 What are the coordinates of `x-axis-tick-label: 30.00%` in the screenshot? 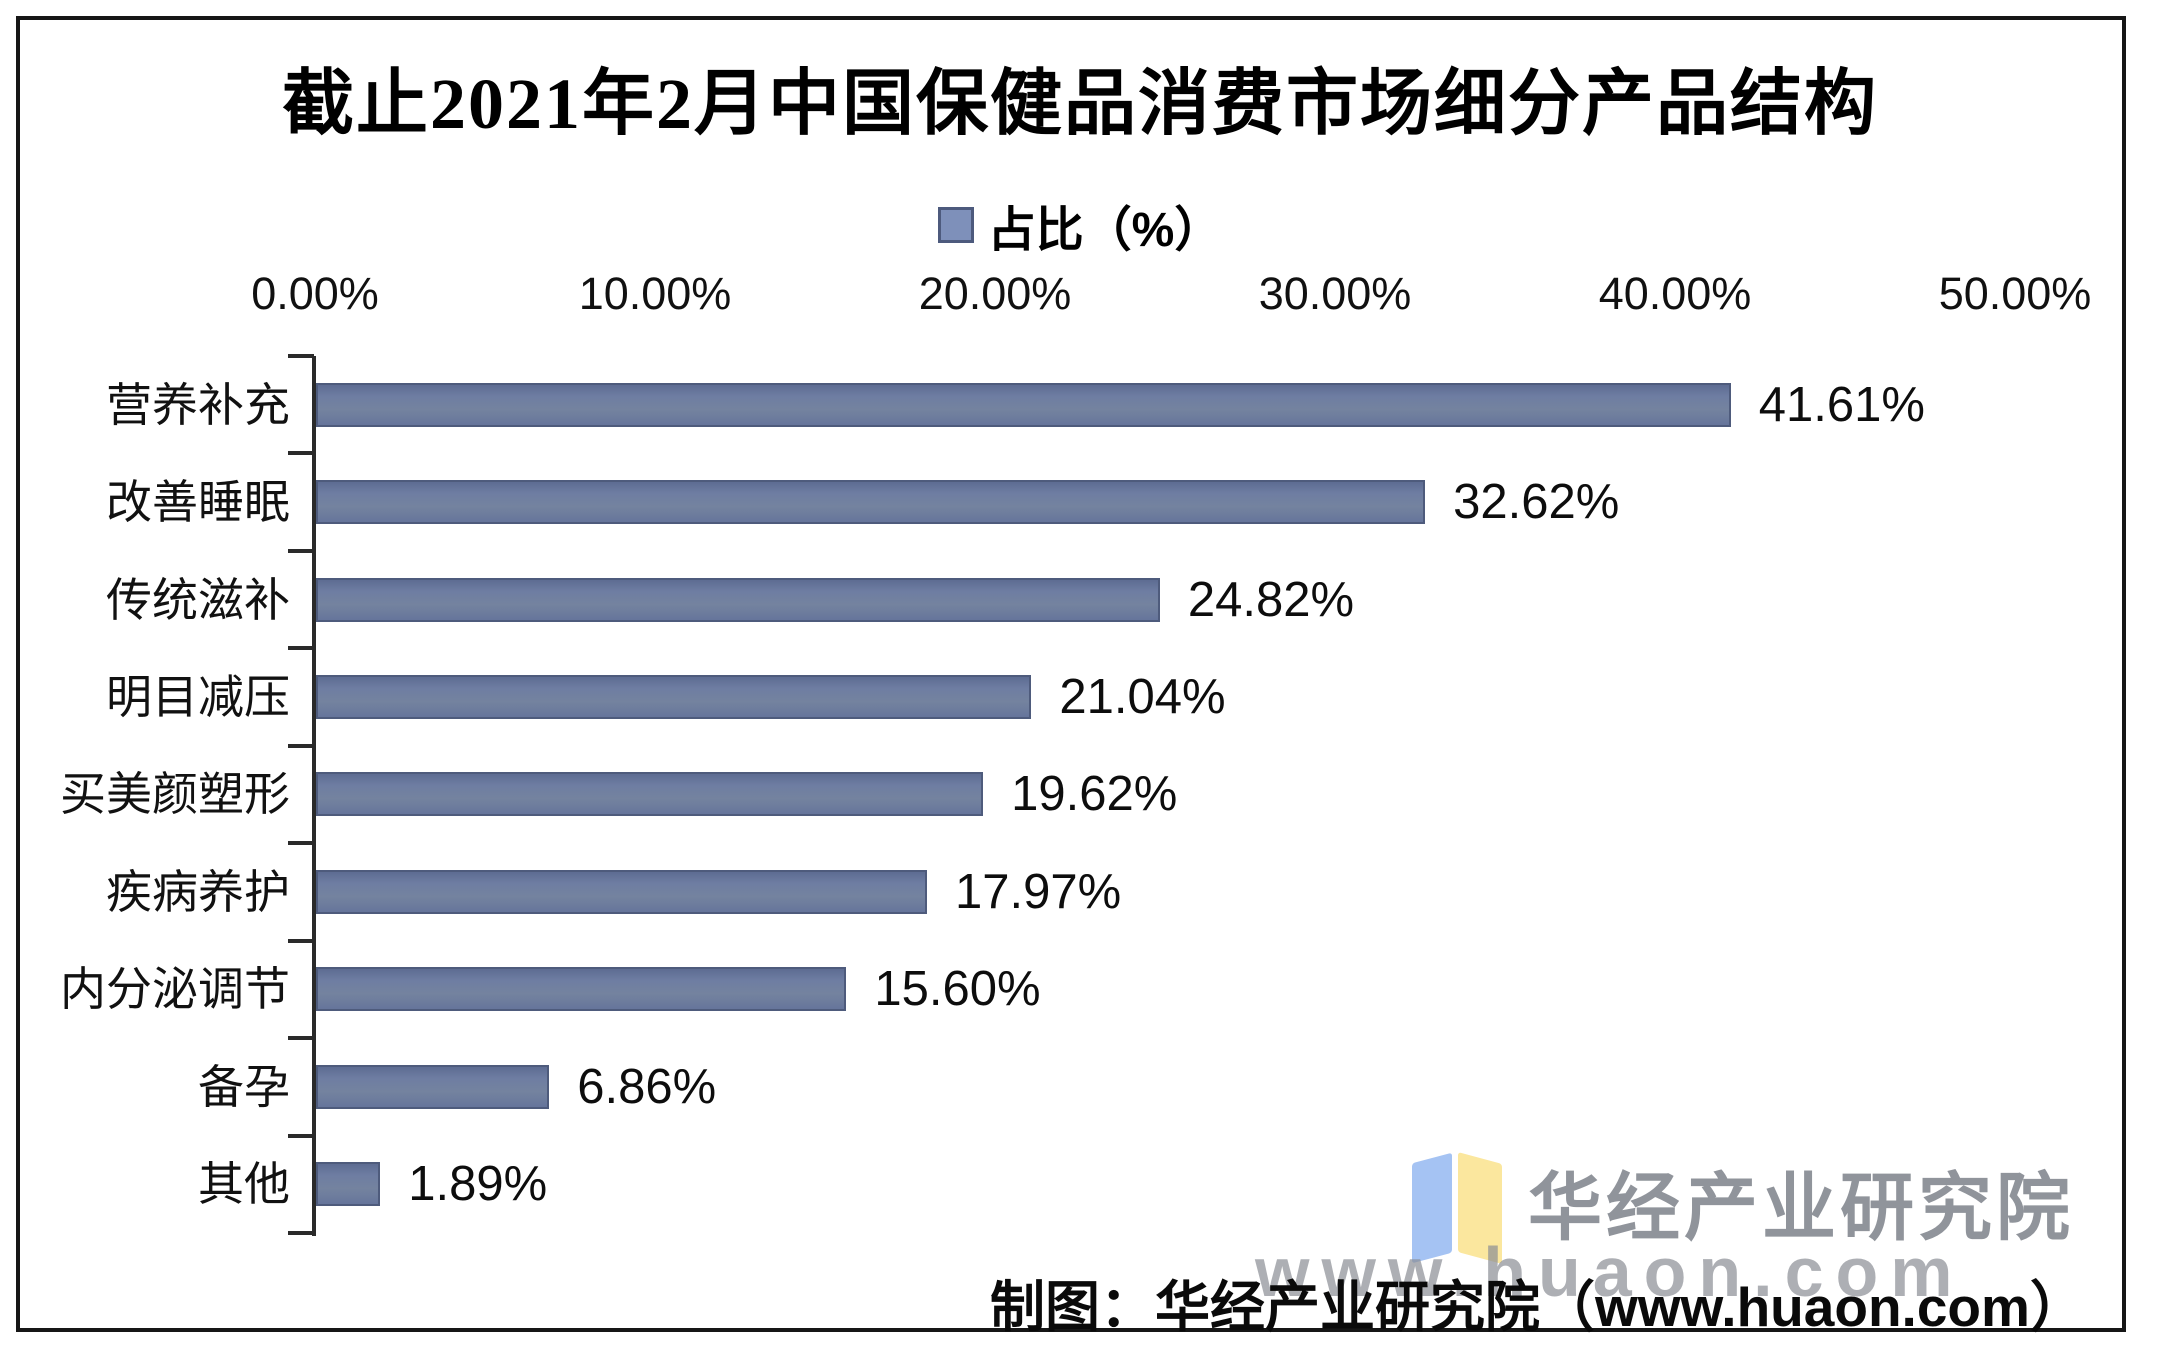 It's located at (1335, 293).